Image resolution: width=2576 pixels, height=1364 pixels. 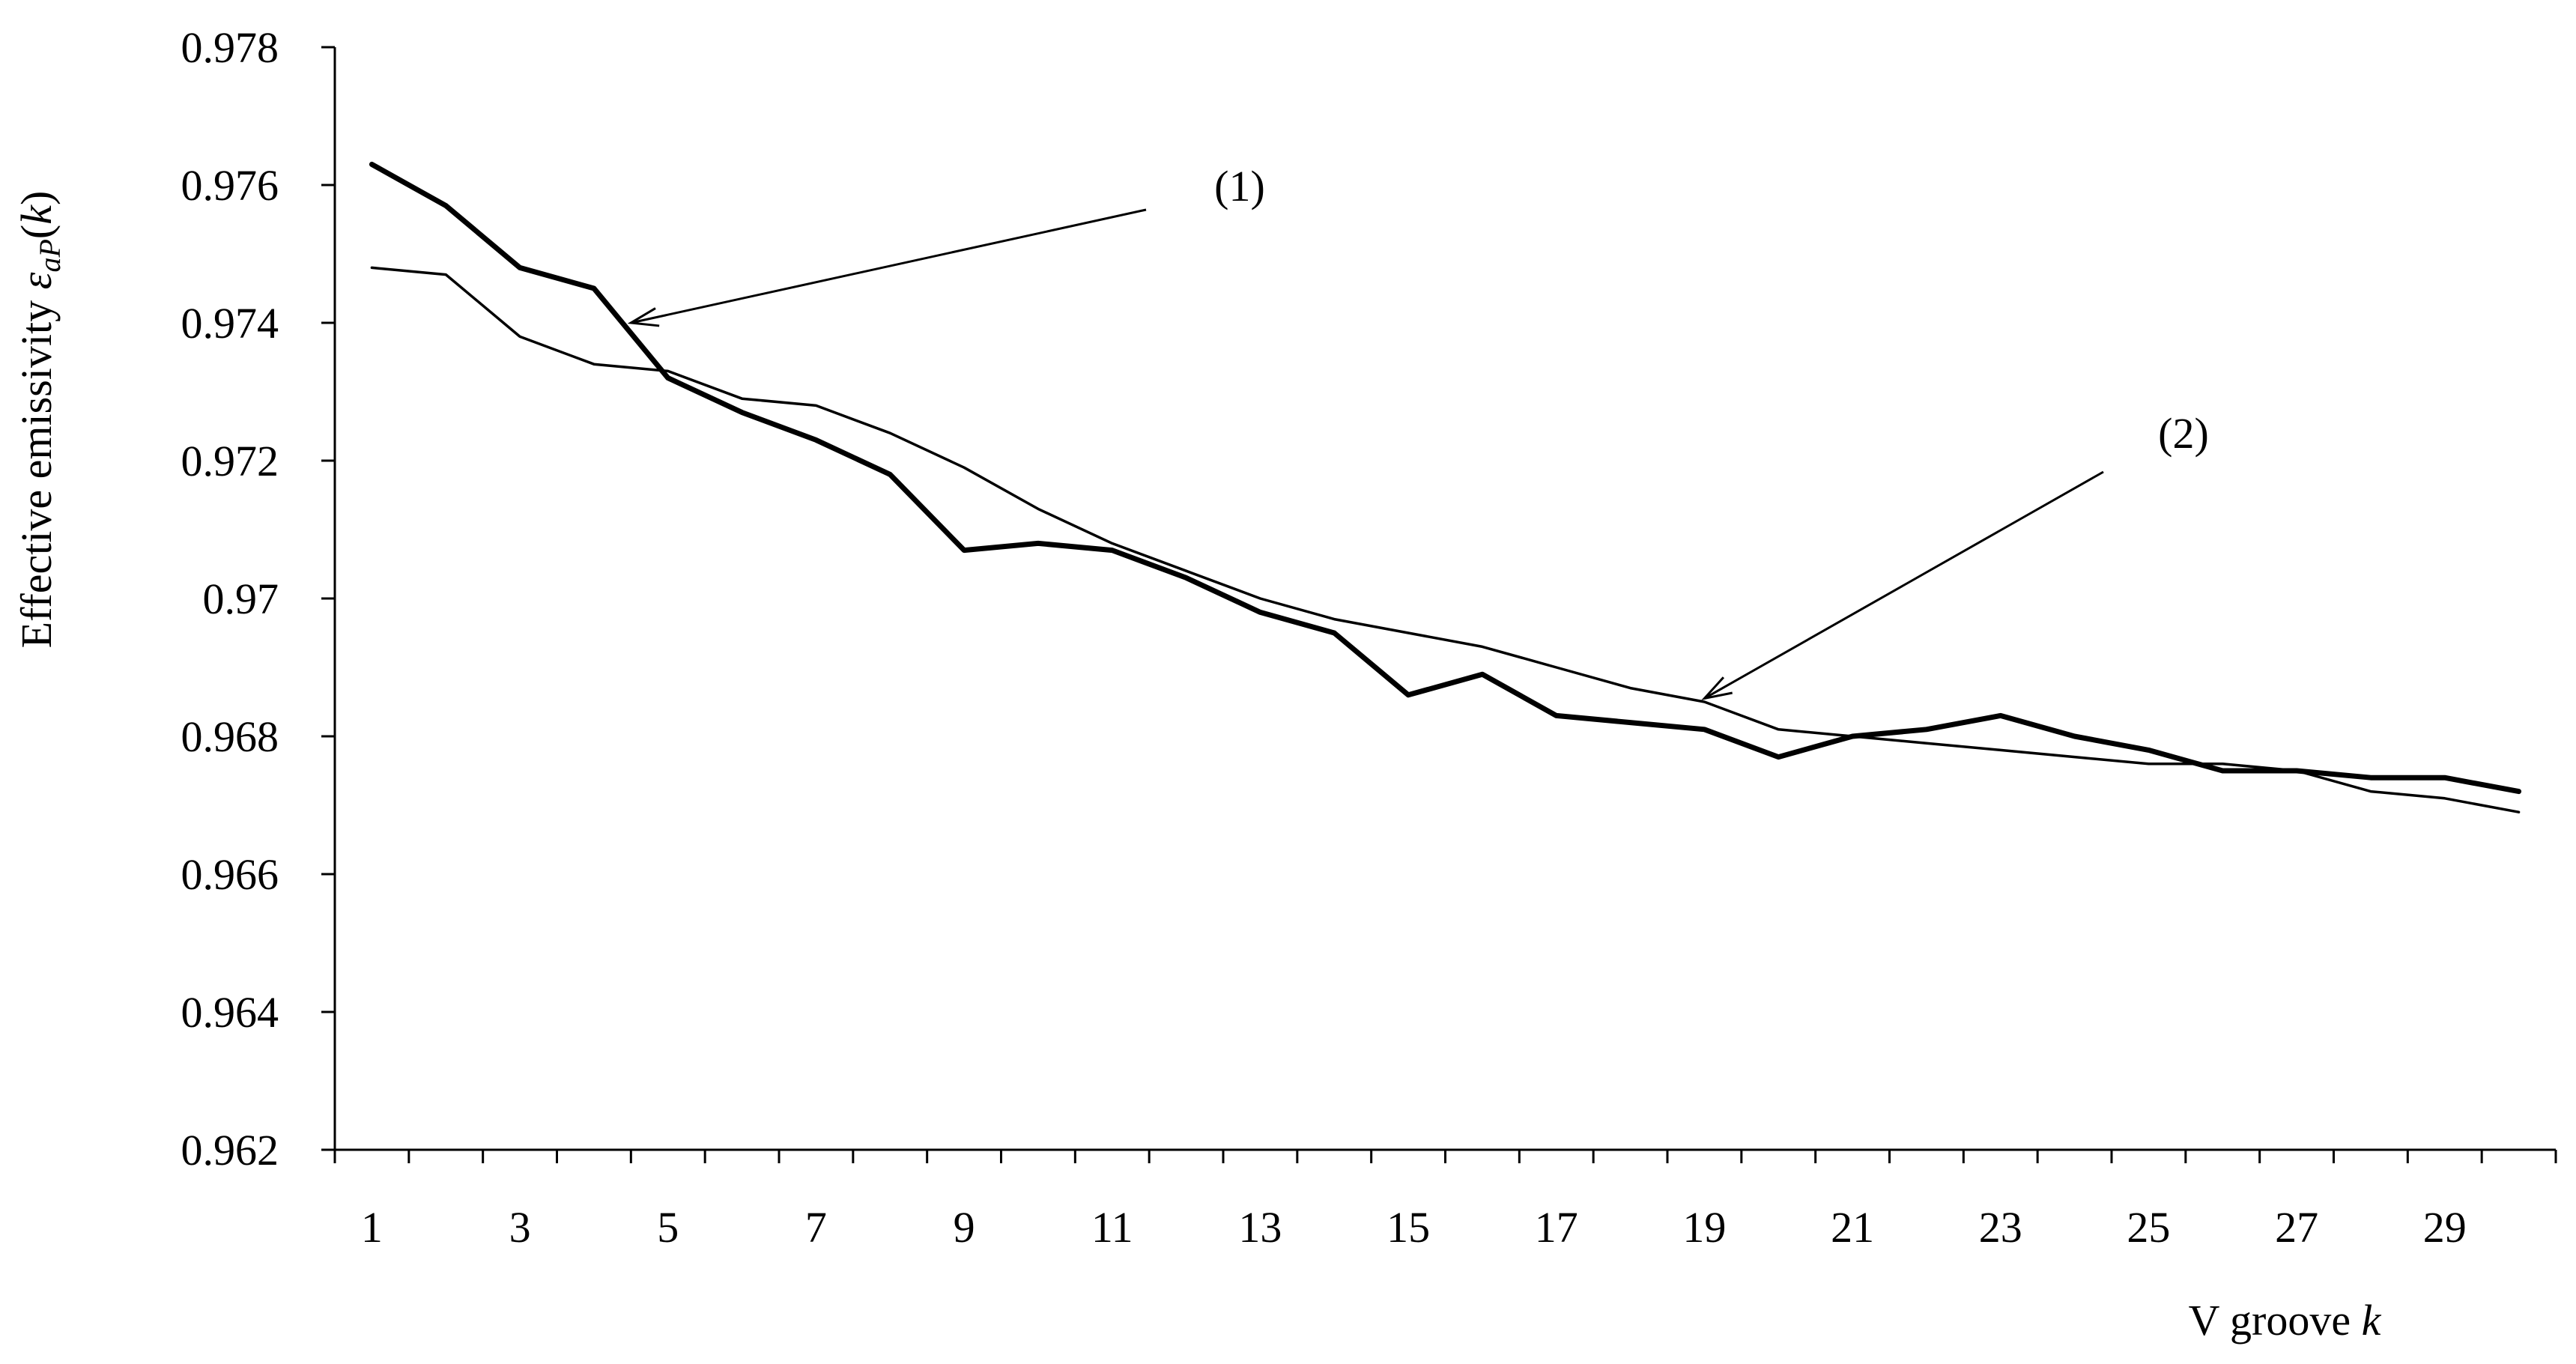 What do you see at coordinates (1852, 1227) in the screenshot?
I see `x-tick-label: 21` at bounding box center [1852, 1227].